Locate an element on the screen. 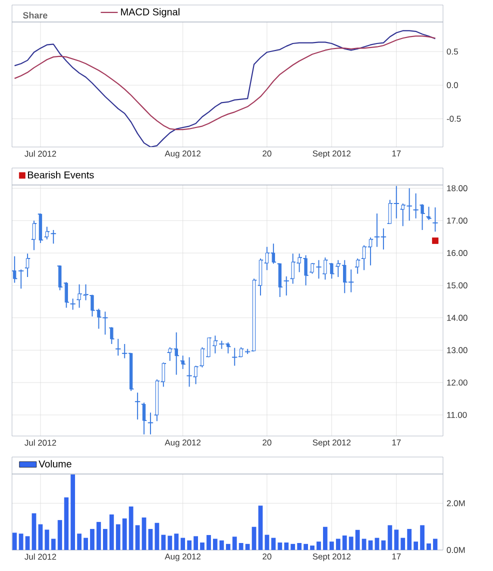  y-tick-label: 17.00 is located at coordinates (457, 221).